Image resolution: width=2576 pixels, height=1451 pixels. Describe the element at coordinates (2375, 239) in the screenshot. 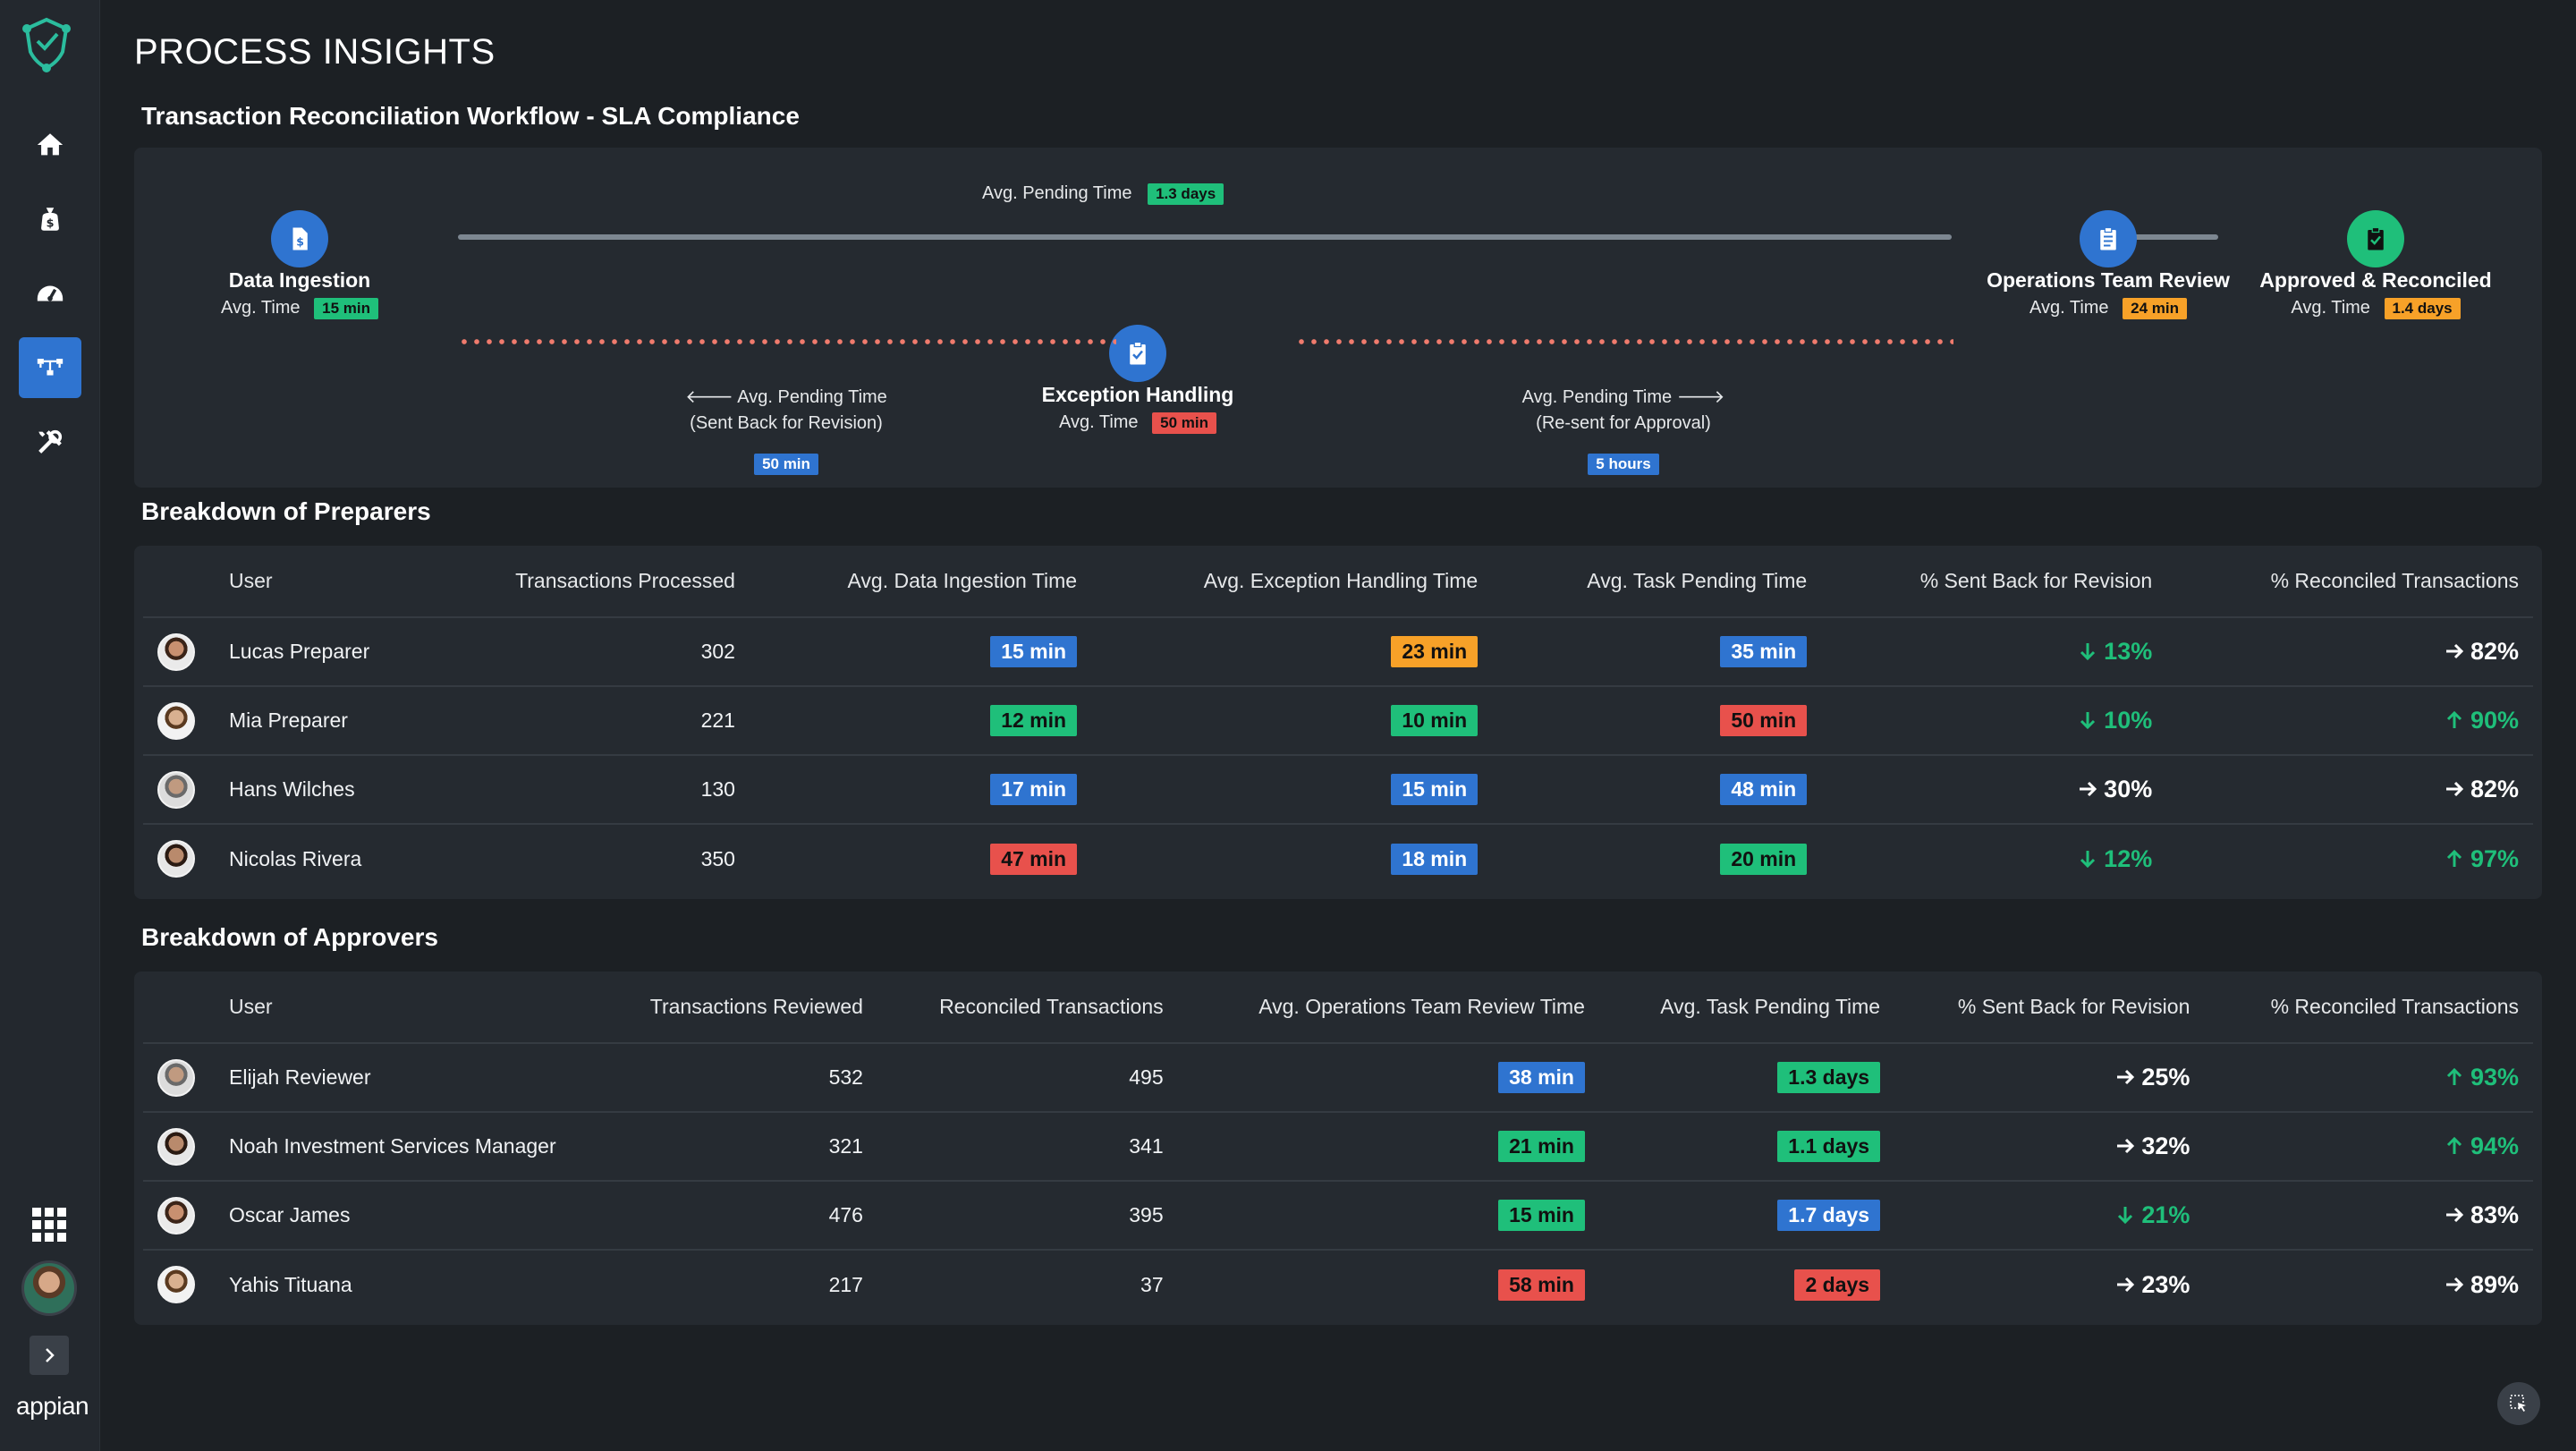

I see `approved-clipboard-icon` at that location.